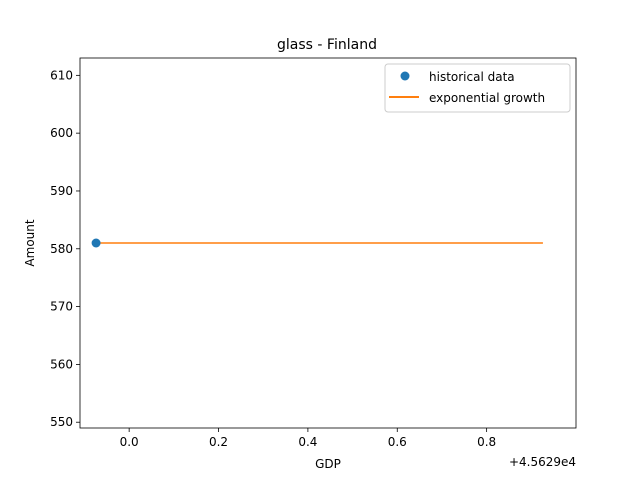 This screenshot has width=640, height=480. What do you see at coordinates (129, 442) in the screenshot?
I see `x-tick-label: 0.0` at bounding box center [129, 442].